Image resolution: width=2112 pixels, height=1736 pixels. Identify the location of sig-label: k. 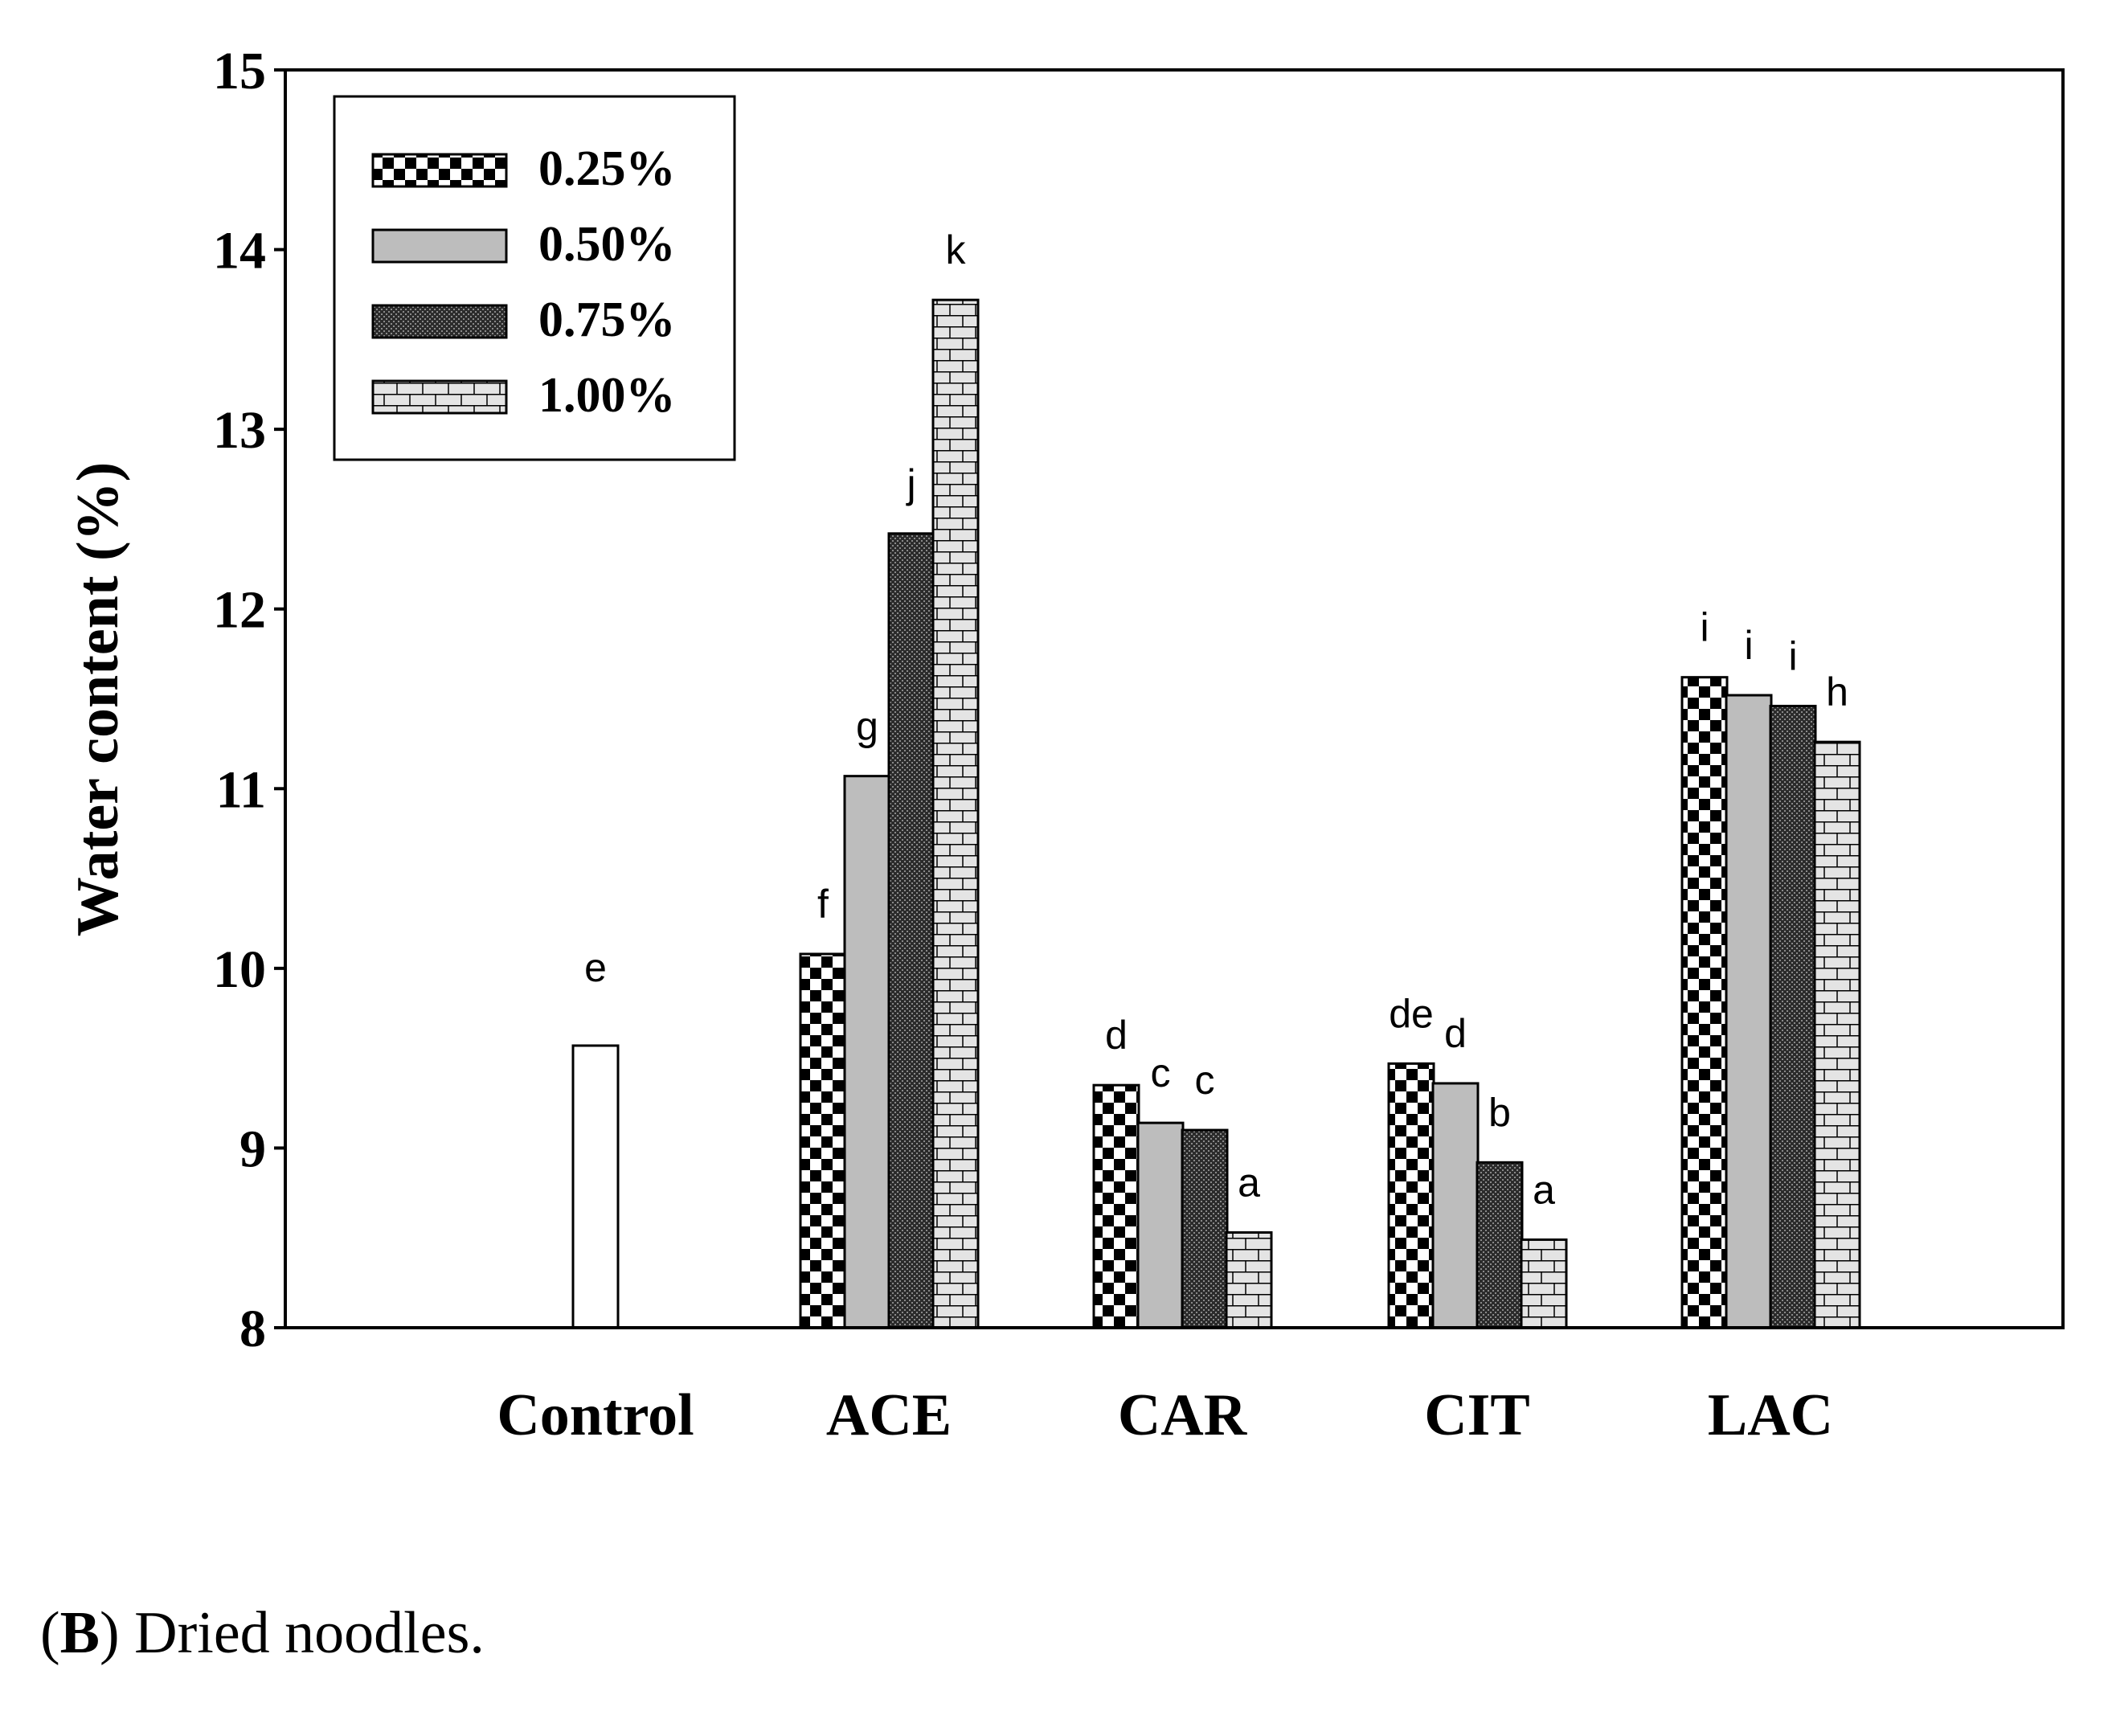
(956, 249).